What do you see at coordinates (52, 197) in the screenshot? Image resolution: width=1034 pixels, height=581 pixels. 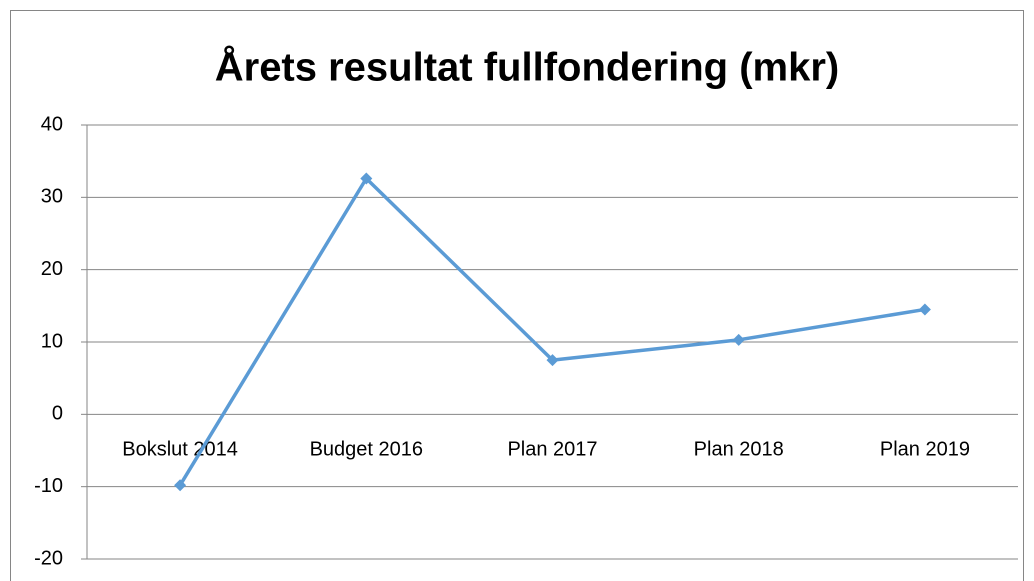 I see `y-tick-label: 30` at bounding box center [52, 197].